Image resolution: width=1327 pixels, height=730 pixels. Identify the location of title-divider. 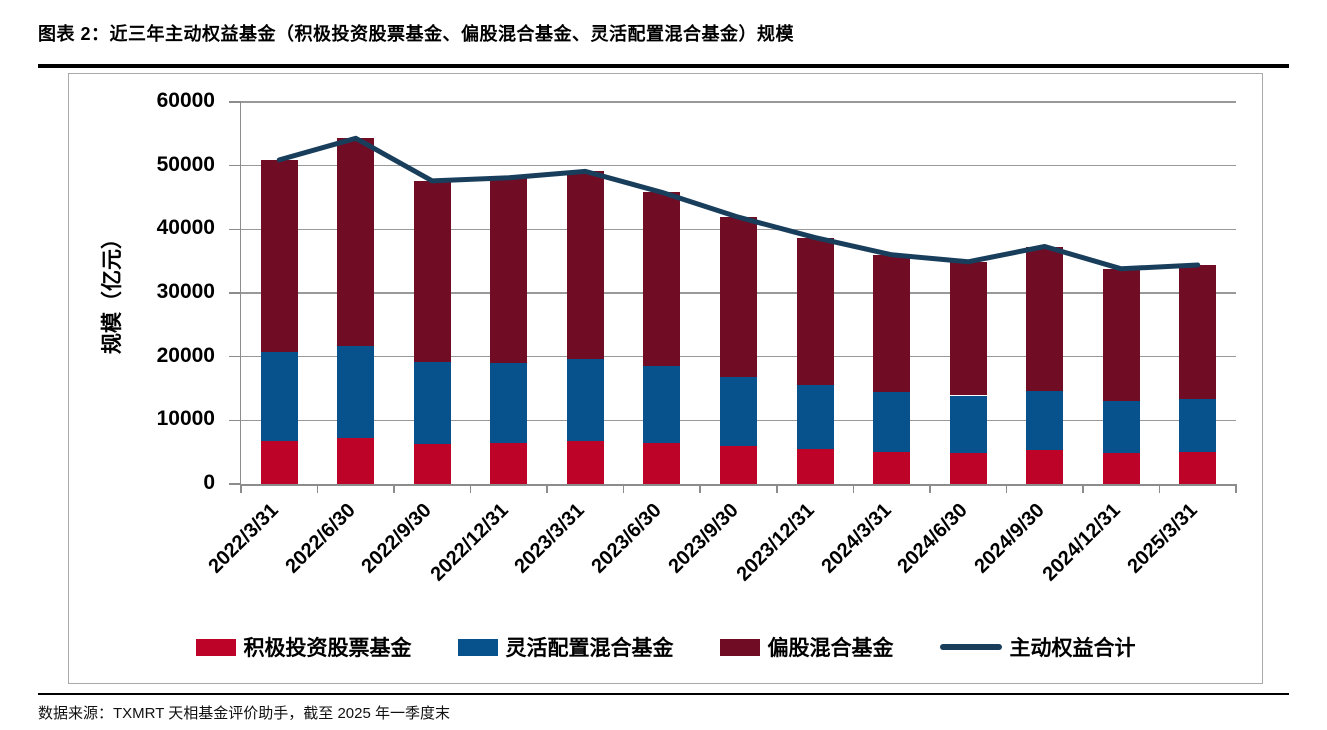
(663, 66).